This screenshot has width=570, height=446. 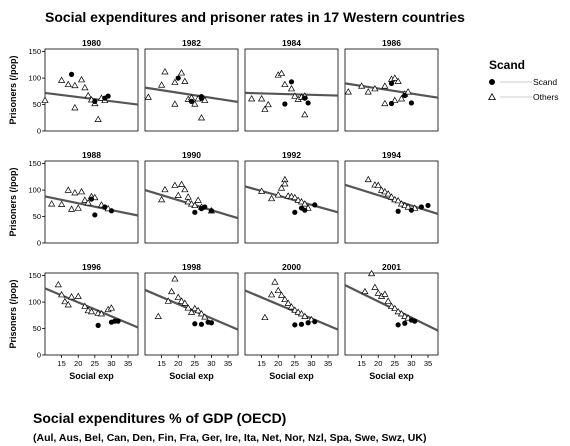 I want to click on panel-1988: 1988 0 50 100 150 Prisoners (/pop), so click(x=73, y=199).